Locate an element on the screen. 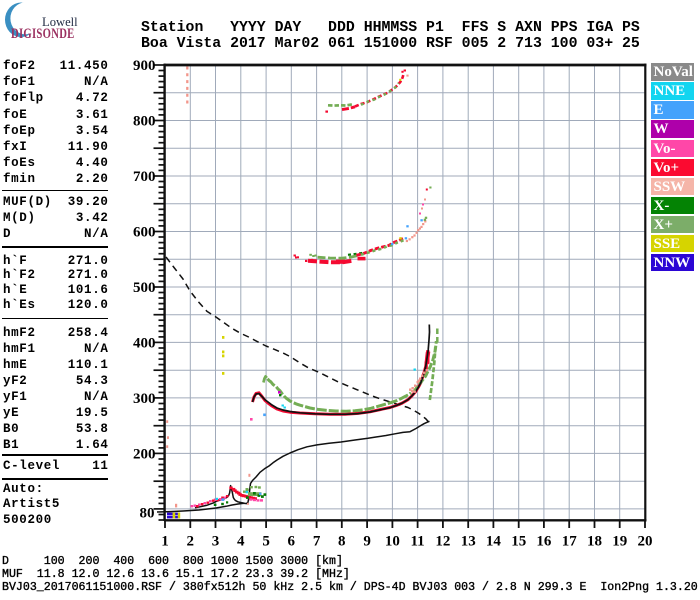  svg-text: 8 is located at coordinates (342, 542).